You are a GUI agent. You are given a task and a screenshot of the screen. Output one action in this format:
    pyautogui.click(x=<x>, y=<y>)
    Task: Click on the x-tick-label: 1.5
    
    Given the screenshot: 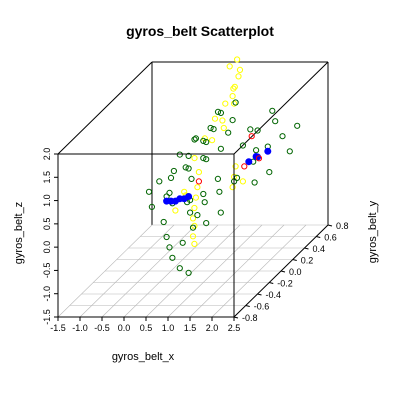 What is the action you would take?
    pyautogui.click(x=190, y=328)
    